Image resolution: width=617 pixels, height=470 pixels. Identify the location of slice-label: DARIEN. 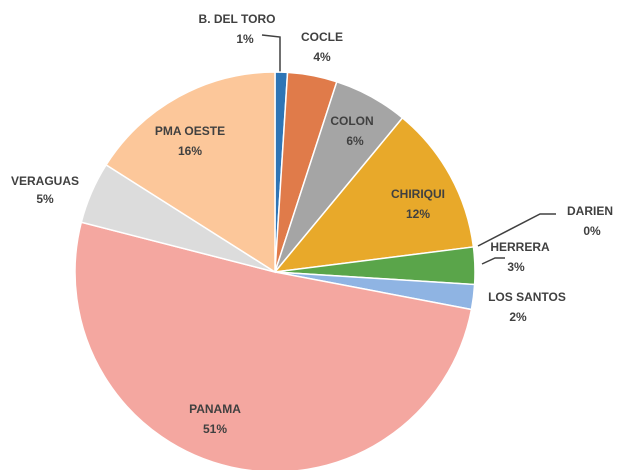
(590, 211).